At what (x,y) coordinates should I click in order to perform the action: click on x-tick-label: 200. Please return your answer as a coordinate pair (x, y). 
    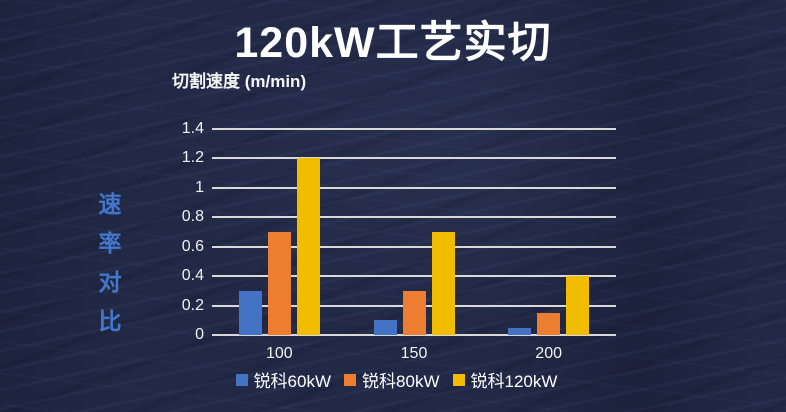
    Looking at the image, I should click on (548, 353).